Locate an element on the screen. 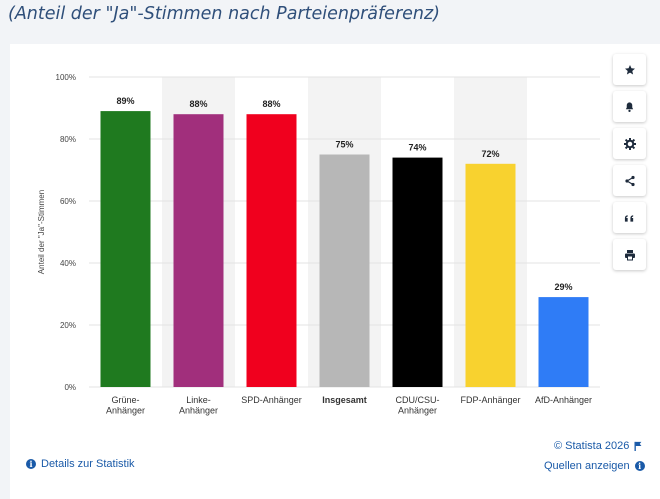 The image size is (660, 499). y-tick-label: 40% is located at coordinates (68, 263).